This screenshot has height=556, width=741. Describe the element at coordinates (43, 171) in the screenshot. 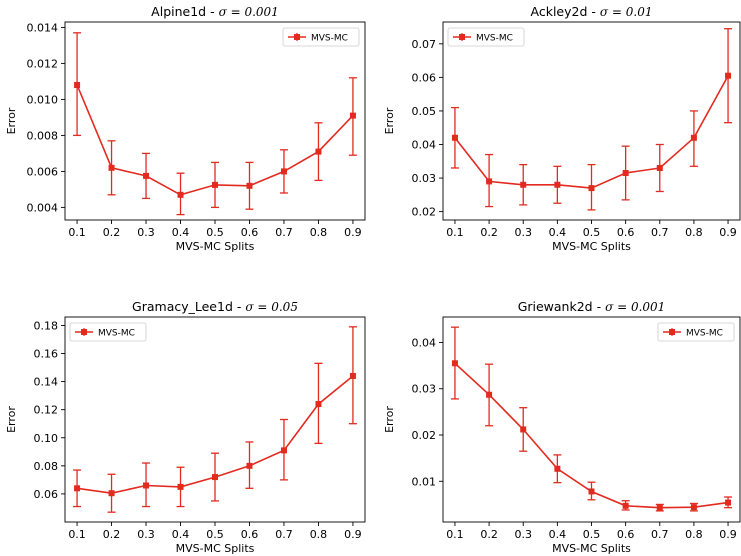

I see `y-tick-label: 0.006` at that location.